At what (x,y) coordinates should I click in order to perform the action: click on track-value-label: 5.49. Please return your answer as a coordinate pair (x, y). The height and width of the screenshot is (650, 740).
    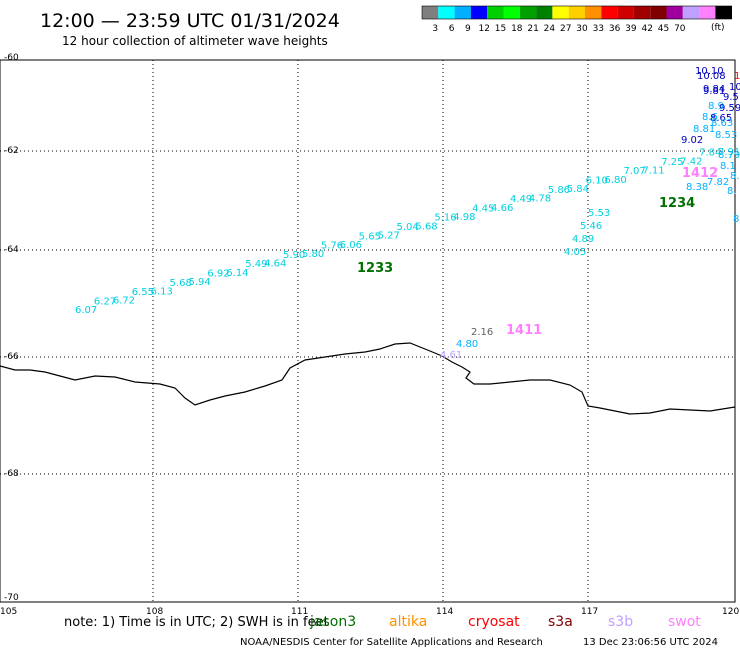
    Looking at the image, I should click on (256, 264).